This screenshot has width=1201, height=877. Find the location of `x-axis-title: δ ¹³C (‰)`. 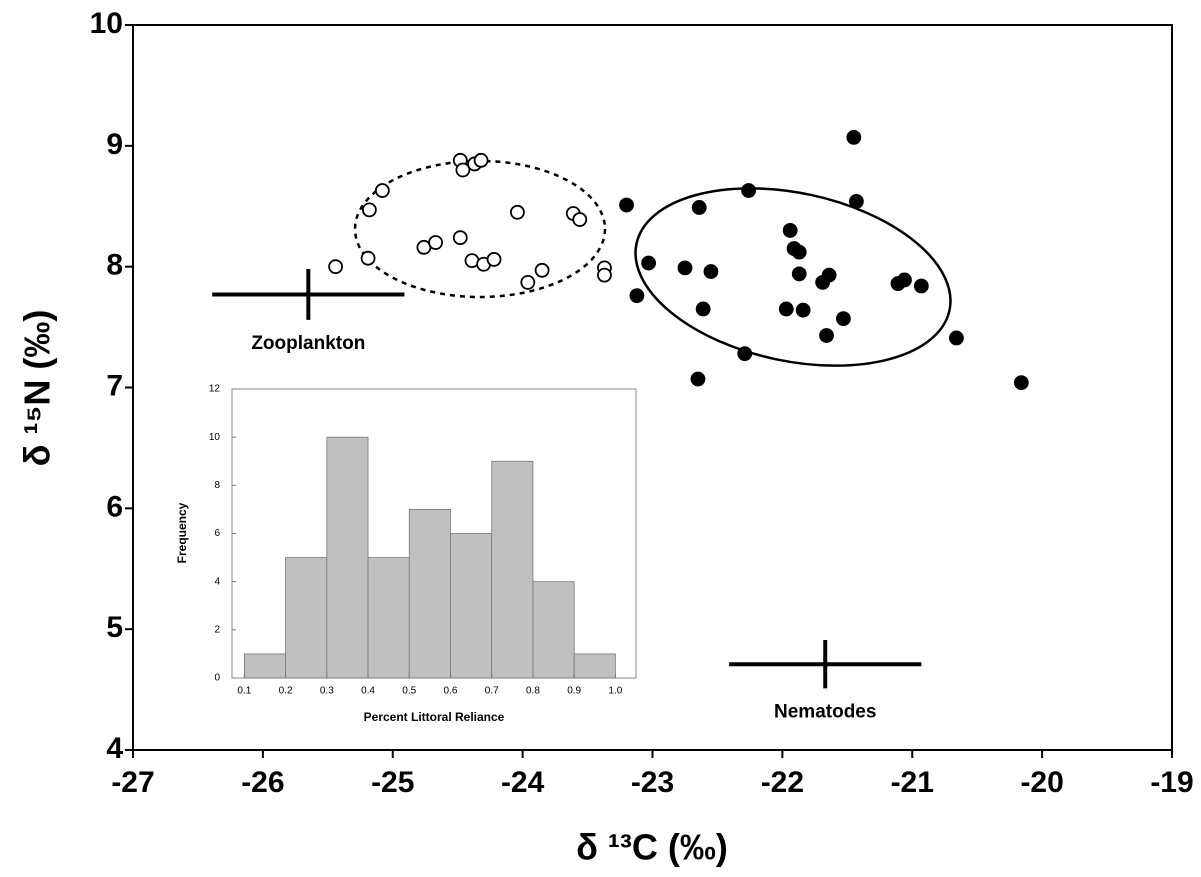

x-axis-title: δ ¹³C (‰) is located at coordinates (652, 847).